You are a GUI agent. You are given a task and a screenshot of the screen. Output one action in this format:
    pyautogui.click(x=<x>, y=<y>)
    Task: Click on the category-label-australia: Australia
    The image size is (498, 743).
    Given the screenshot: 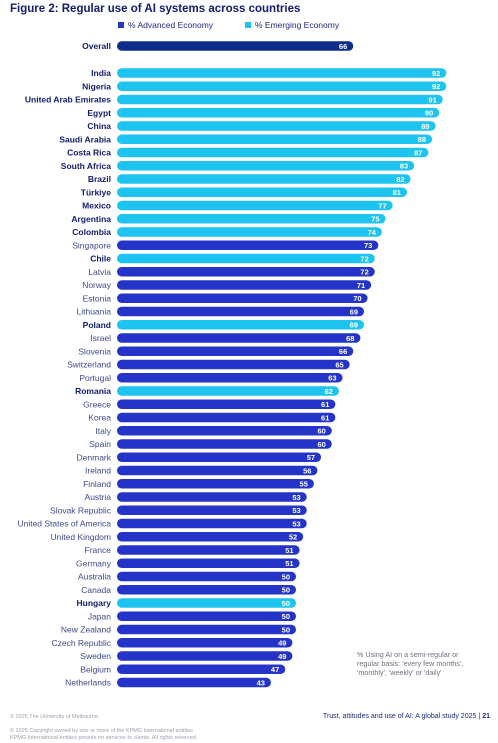 What is the action you would take?
    pyautogui.click(x=94, y=577)
    